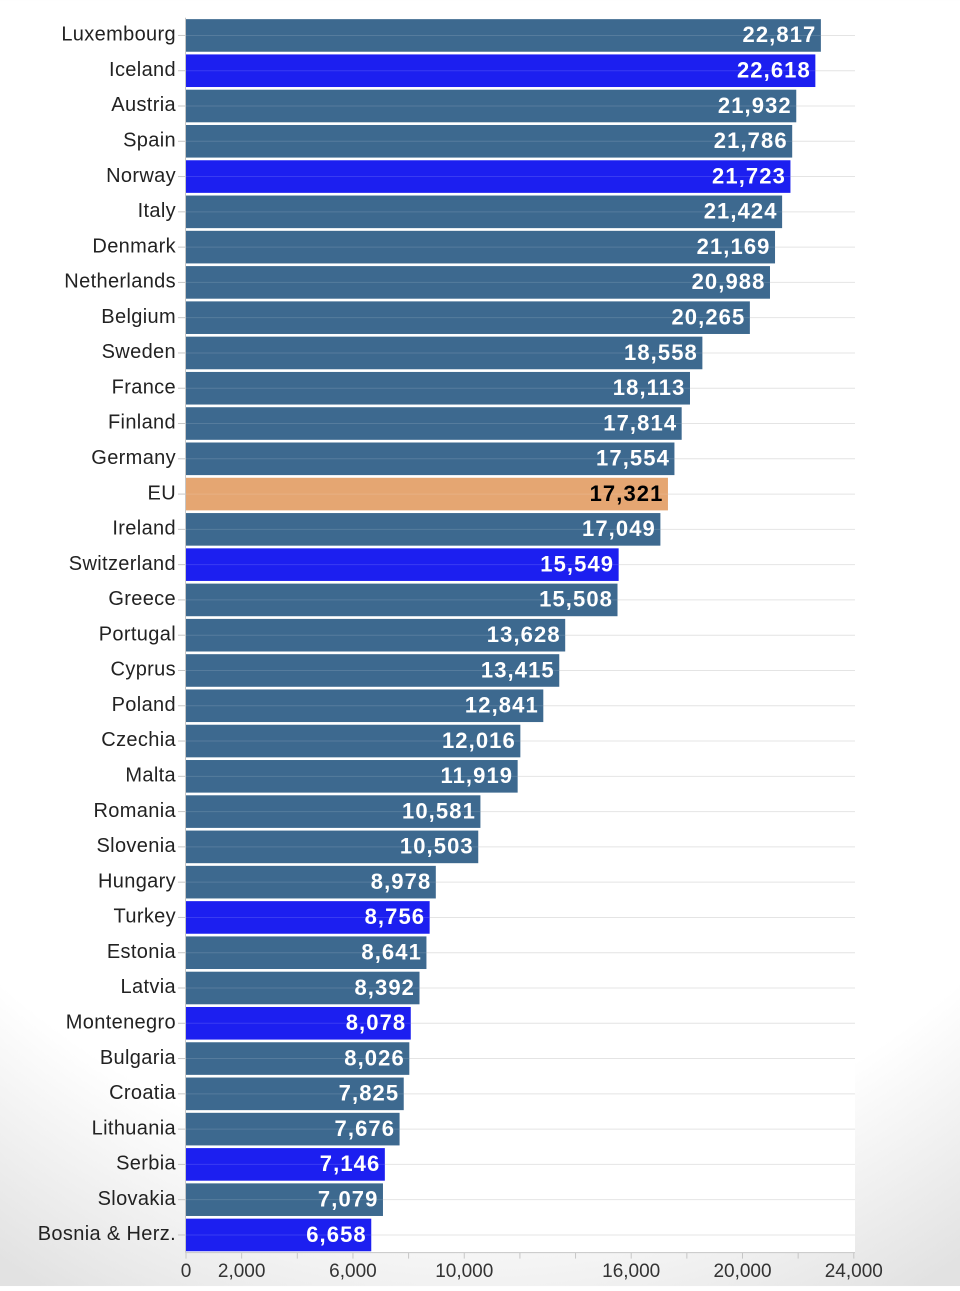  What do you see at coordinates (143, 105) in the screenshot?
I see `svg-text: Austria` at bounding box center [143, 105].